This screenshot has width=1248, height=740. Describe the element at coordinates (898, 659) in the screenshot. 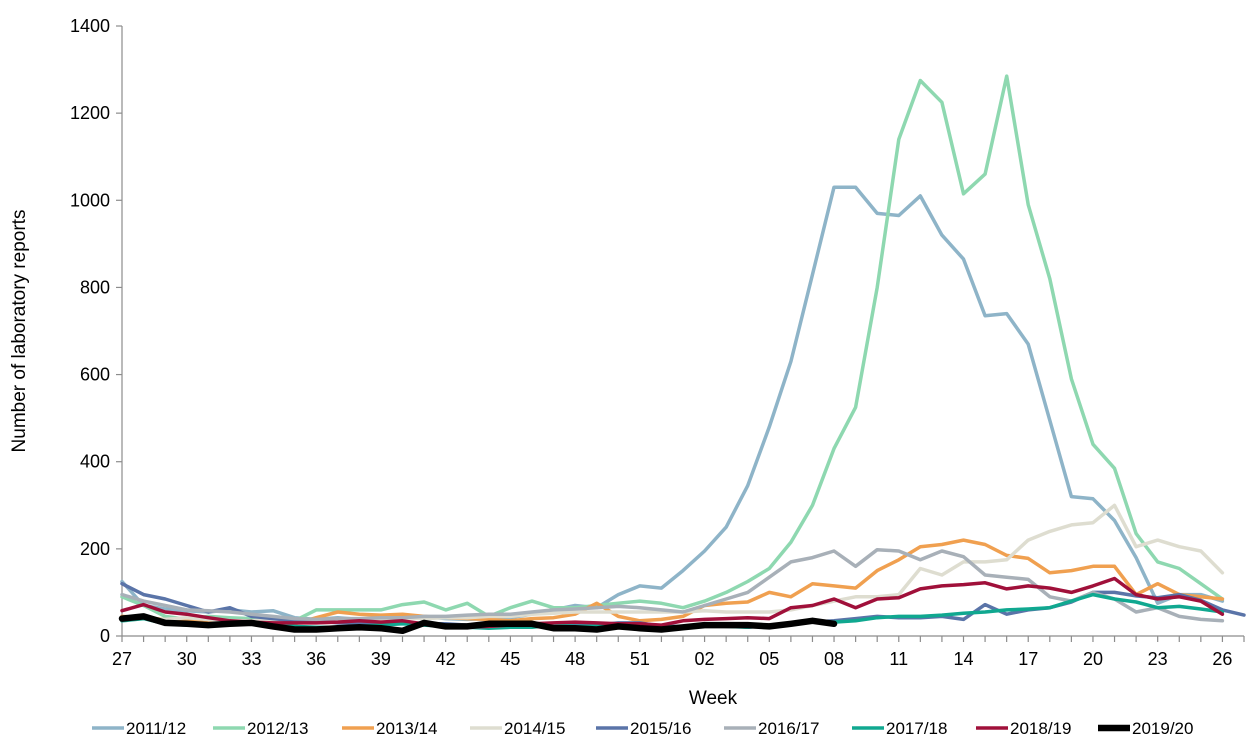

I see `x-tick-label: 11` at that location.